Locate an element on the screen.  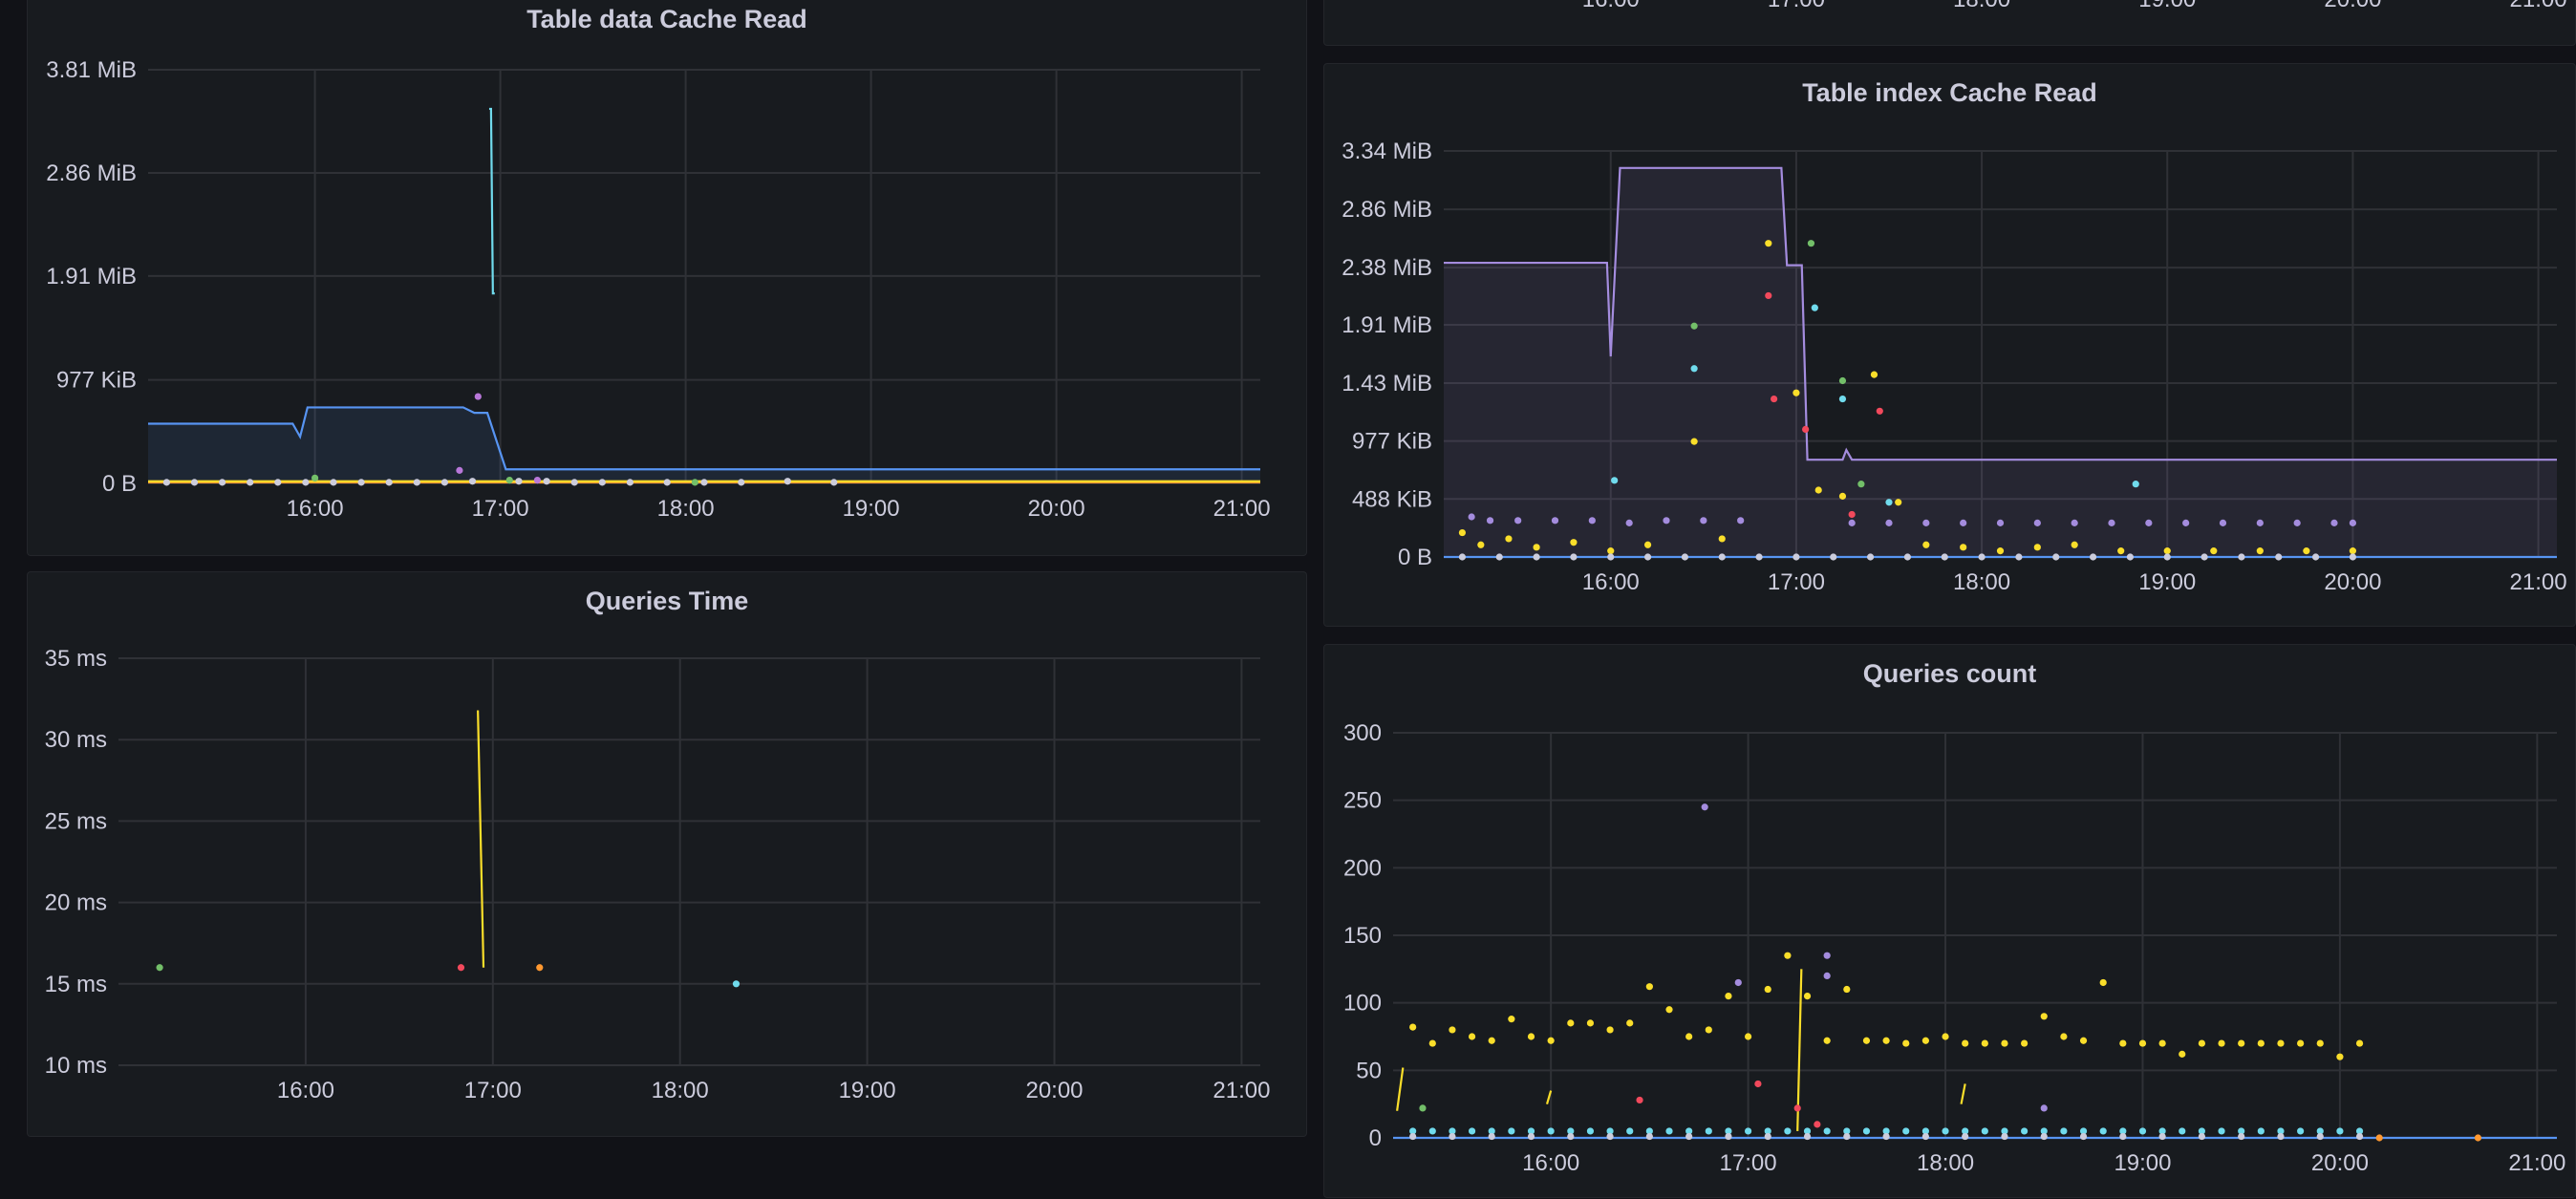
x-tick-label: 20:00 is located at coordinates (1054, 1090).